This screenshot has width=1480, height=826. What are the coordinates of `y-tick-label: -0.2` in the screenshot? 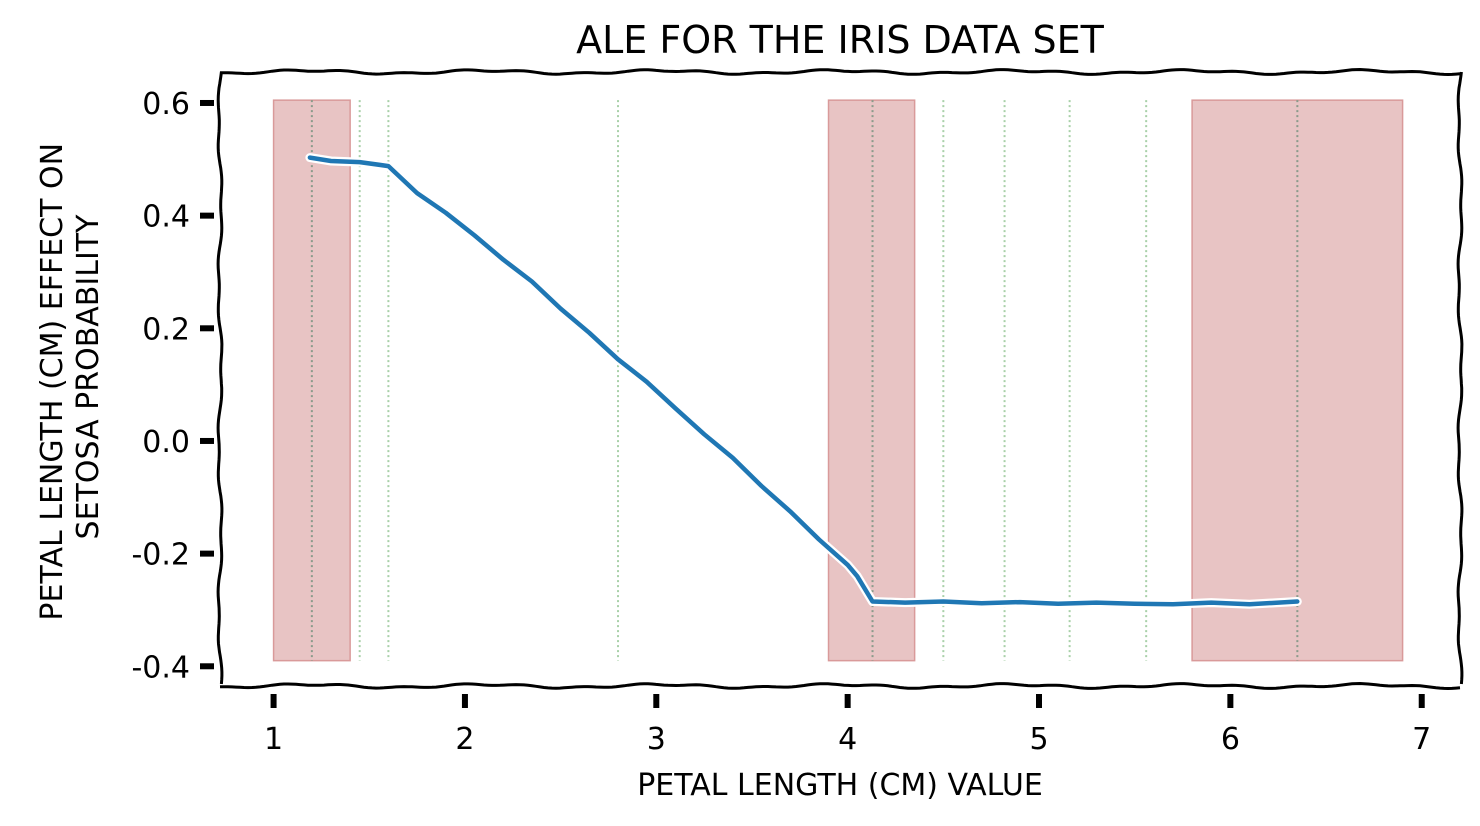 It's located at (160, 555).